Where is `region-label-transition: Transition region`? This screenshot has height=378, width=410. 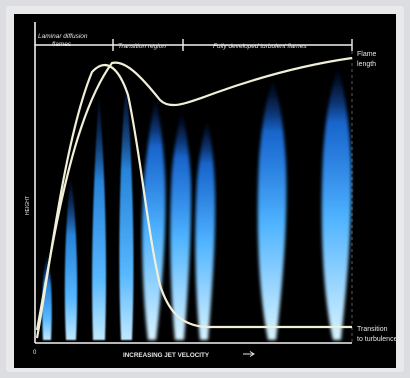 region-label-transition: Transition region is located at coordinates (142, 46).